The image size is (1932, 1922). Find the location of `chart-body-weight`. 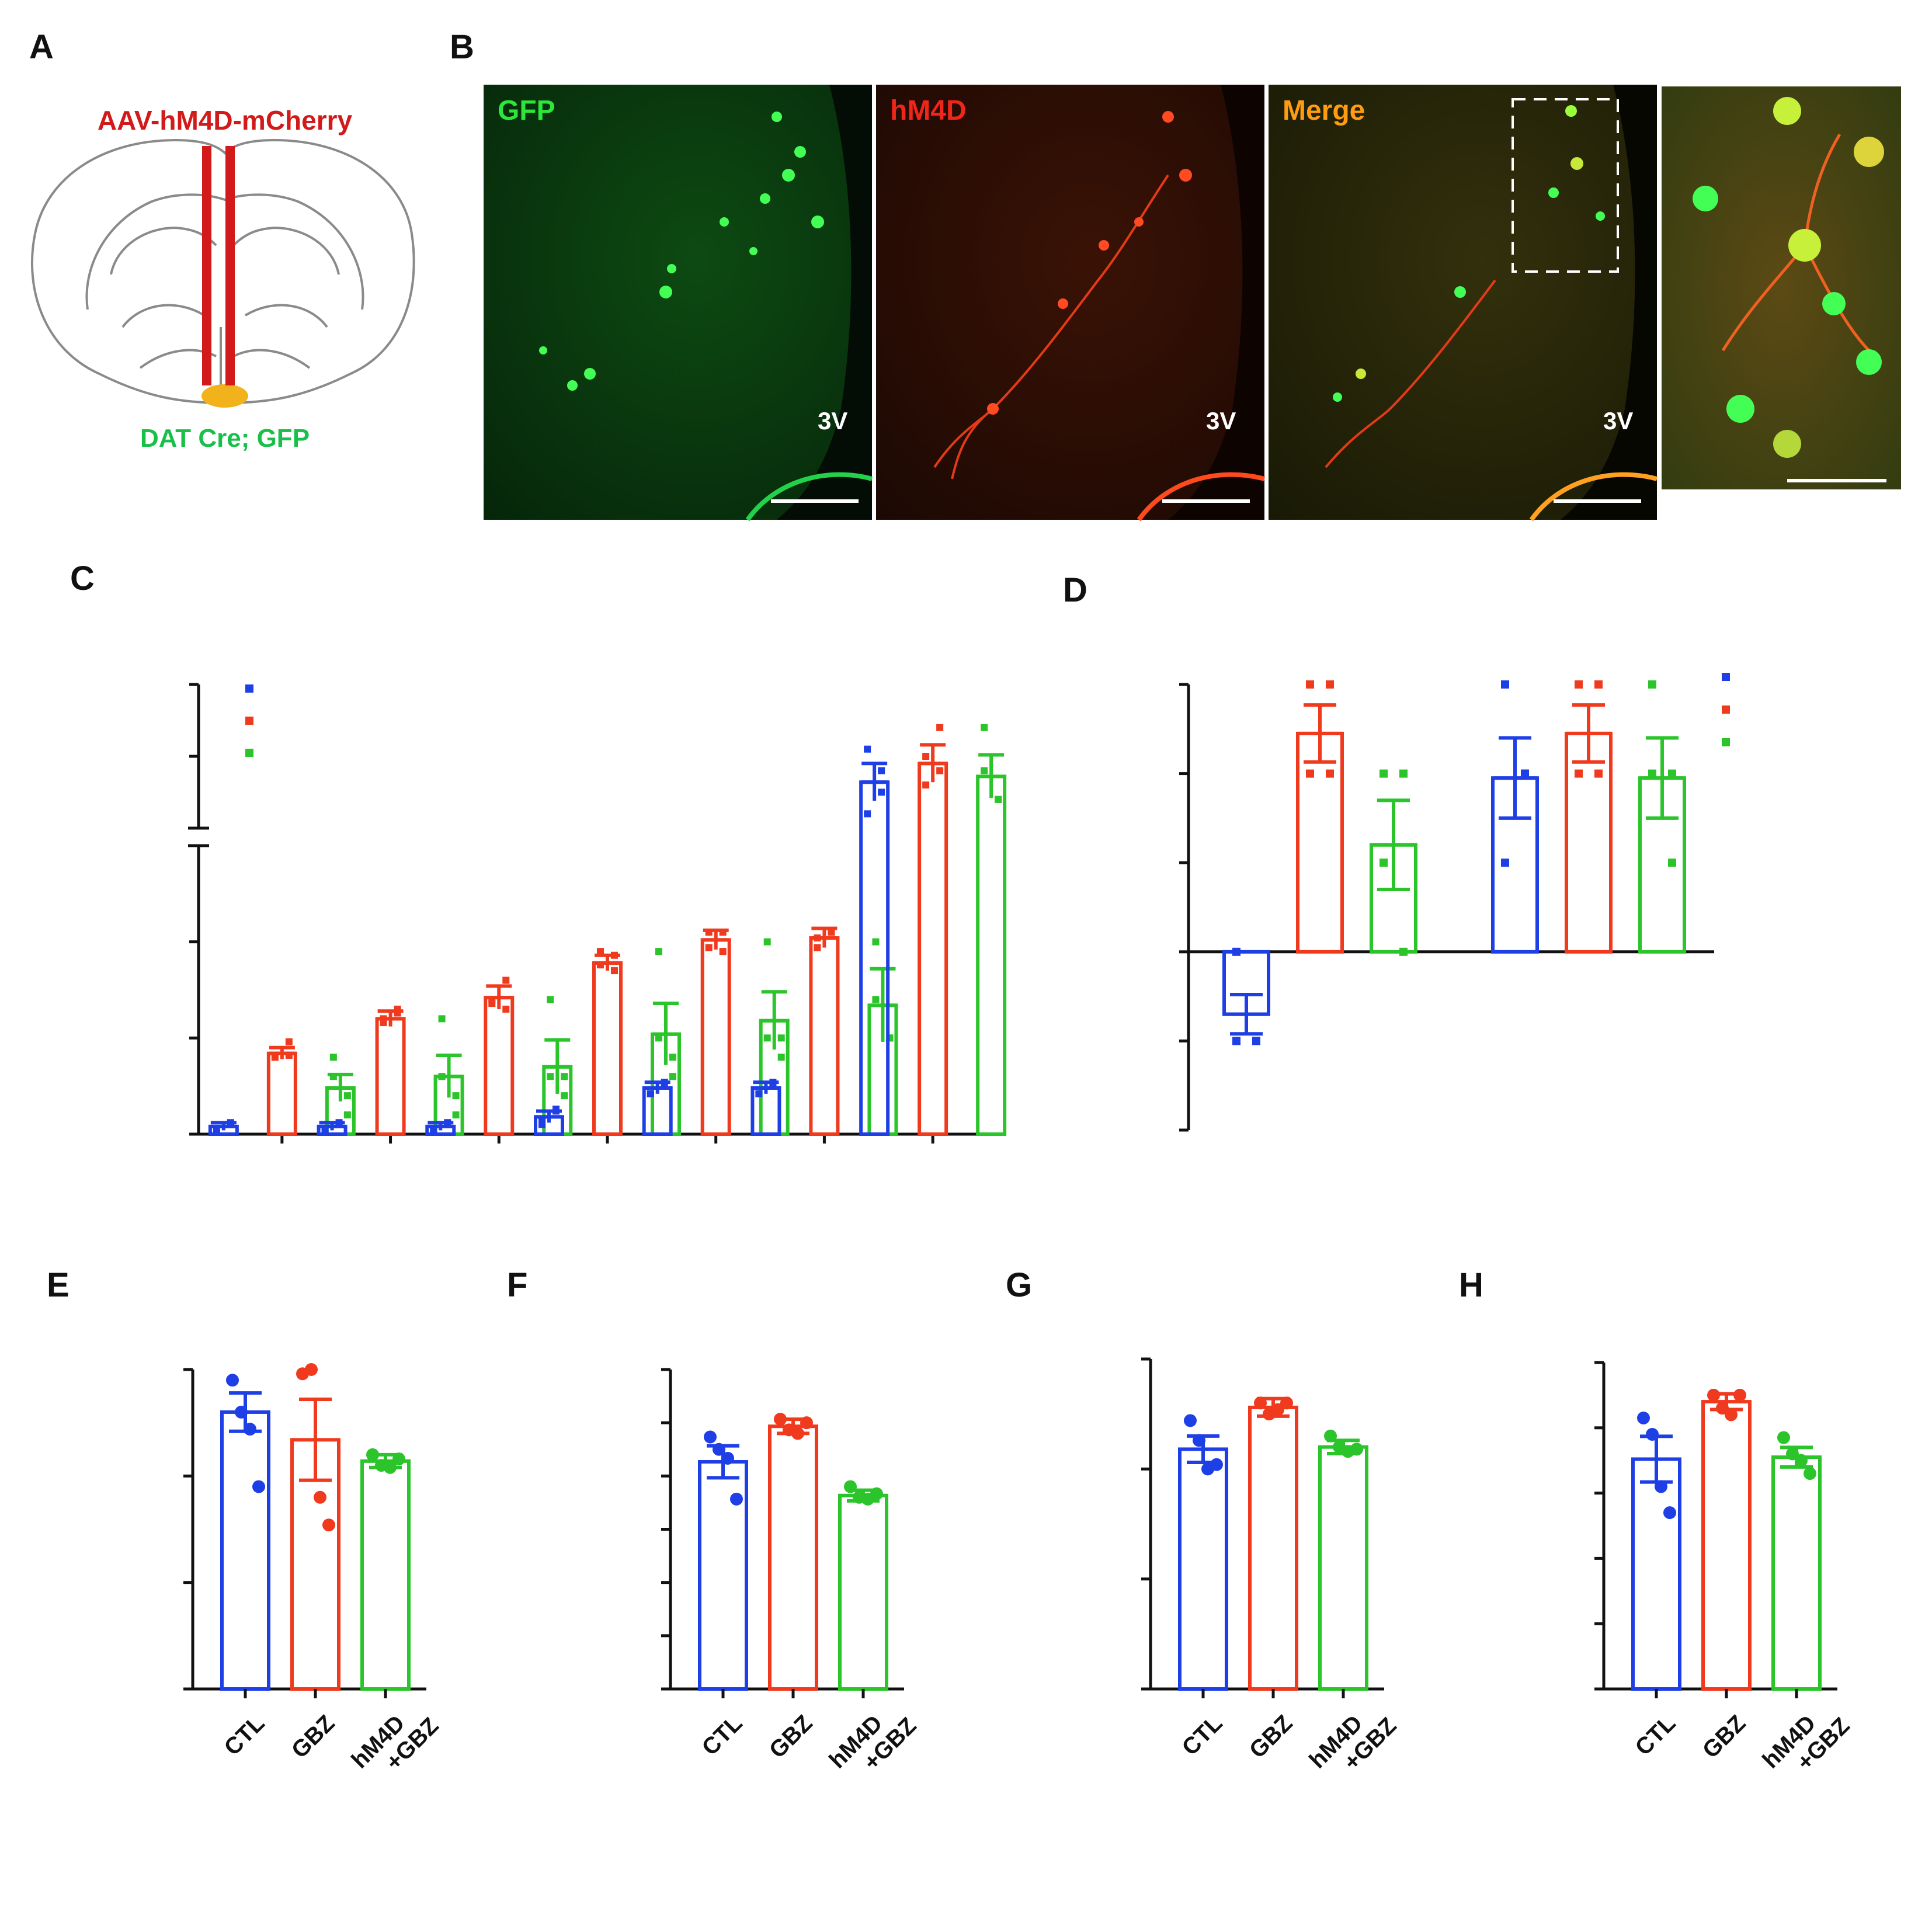

chart-body-weight is located at coordinates (1454, 902).